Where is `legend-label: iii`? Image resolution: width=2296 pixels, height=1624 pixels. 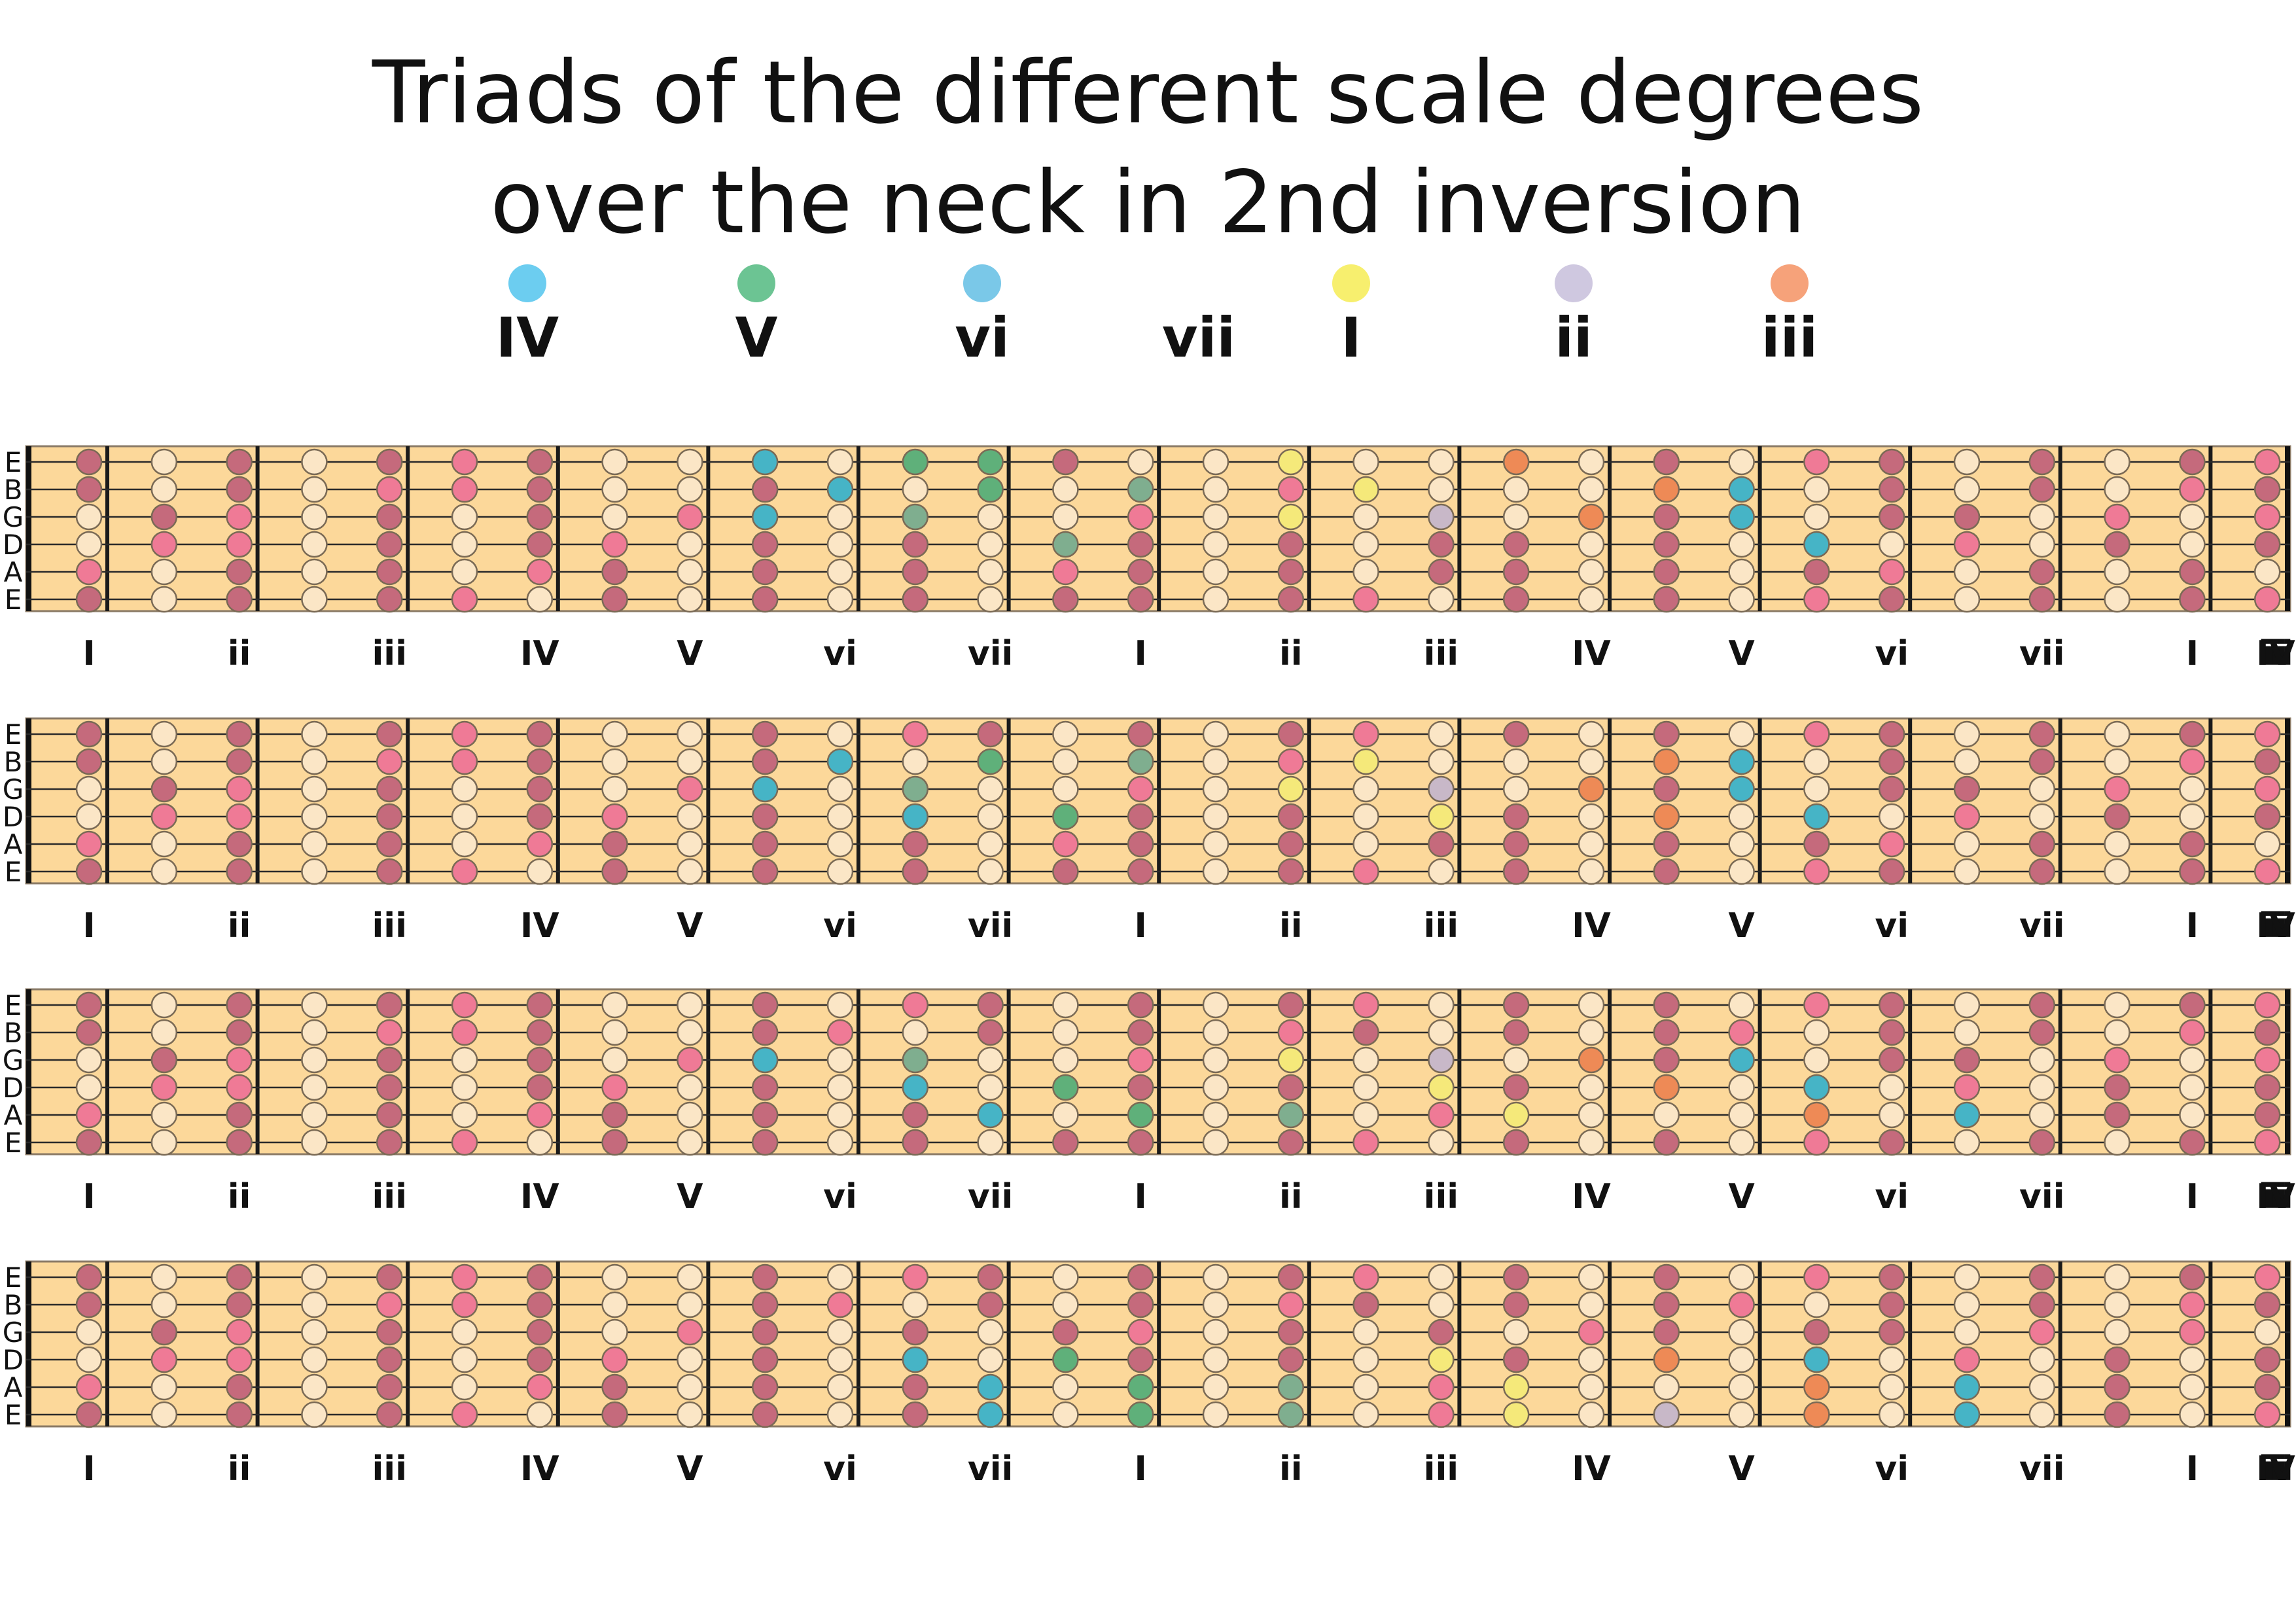 legend-label: iii is located at coordinates (1789, 338).